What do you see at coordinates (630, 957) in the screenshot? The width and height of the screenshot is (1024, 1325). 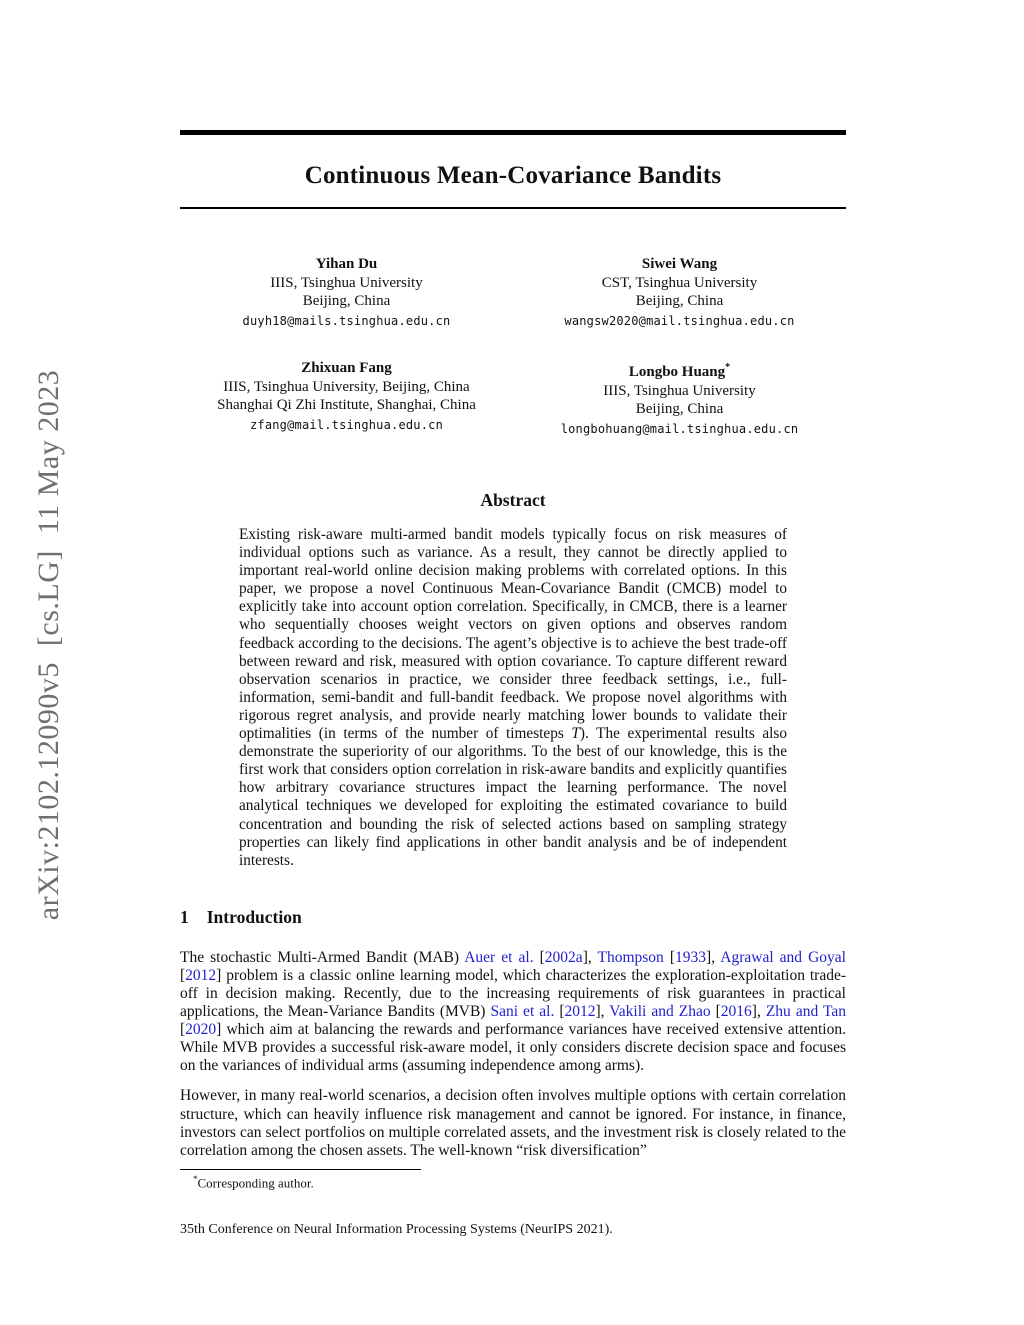 I see `citation-link: Thompson` at bounding box center [630, 957].